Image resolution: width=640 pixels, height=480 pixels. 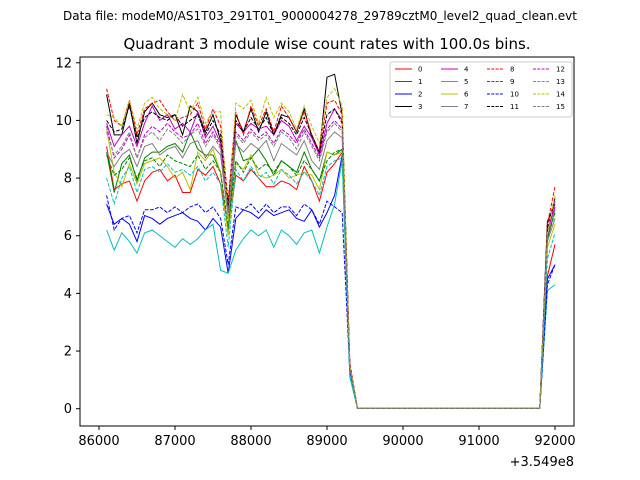 What do you see at coordinates (68, 179) in the screenshot?
I see `y-tick-label: 8` at bounding box center [68, 179].